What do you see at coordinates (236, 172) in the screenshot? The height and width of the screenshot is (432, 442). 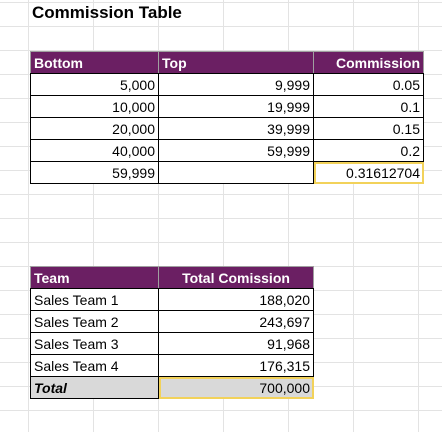 I see `lookup-empty-cell` at bounding box center [236, 172].